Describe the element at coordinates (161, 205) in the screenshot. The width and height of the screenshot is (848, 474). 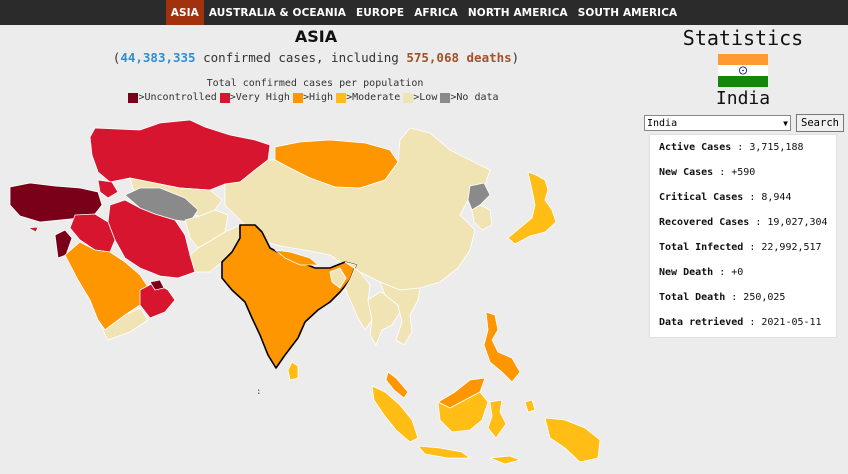
I see `country-turkmenistan` at that location.